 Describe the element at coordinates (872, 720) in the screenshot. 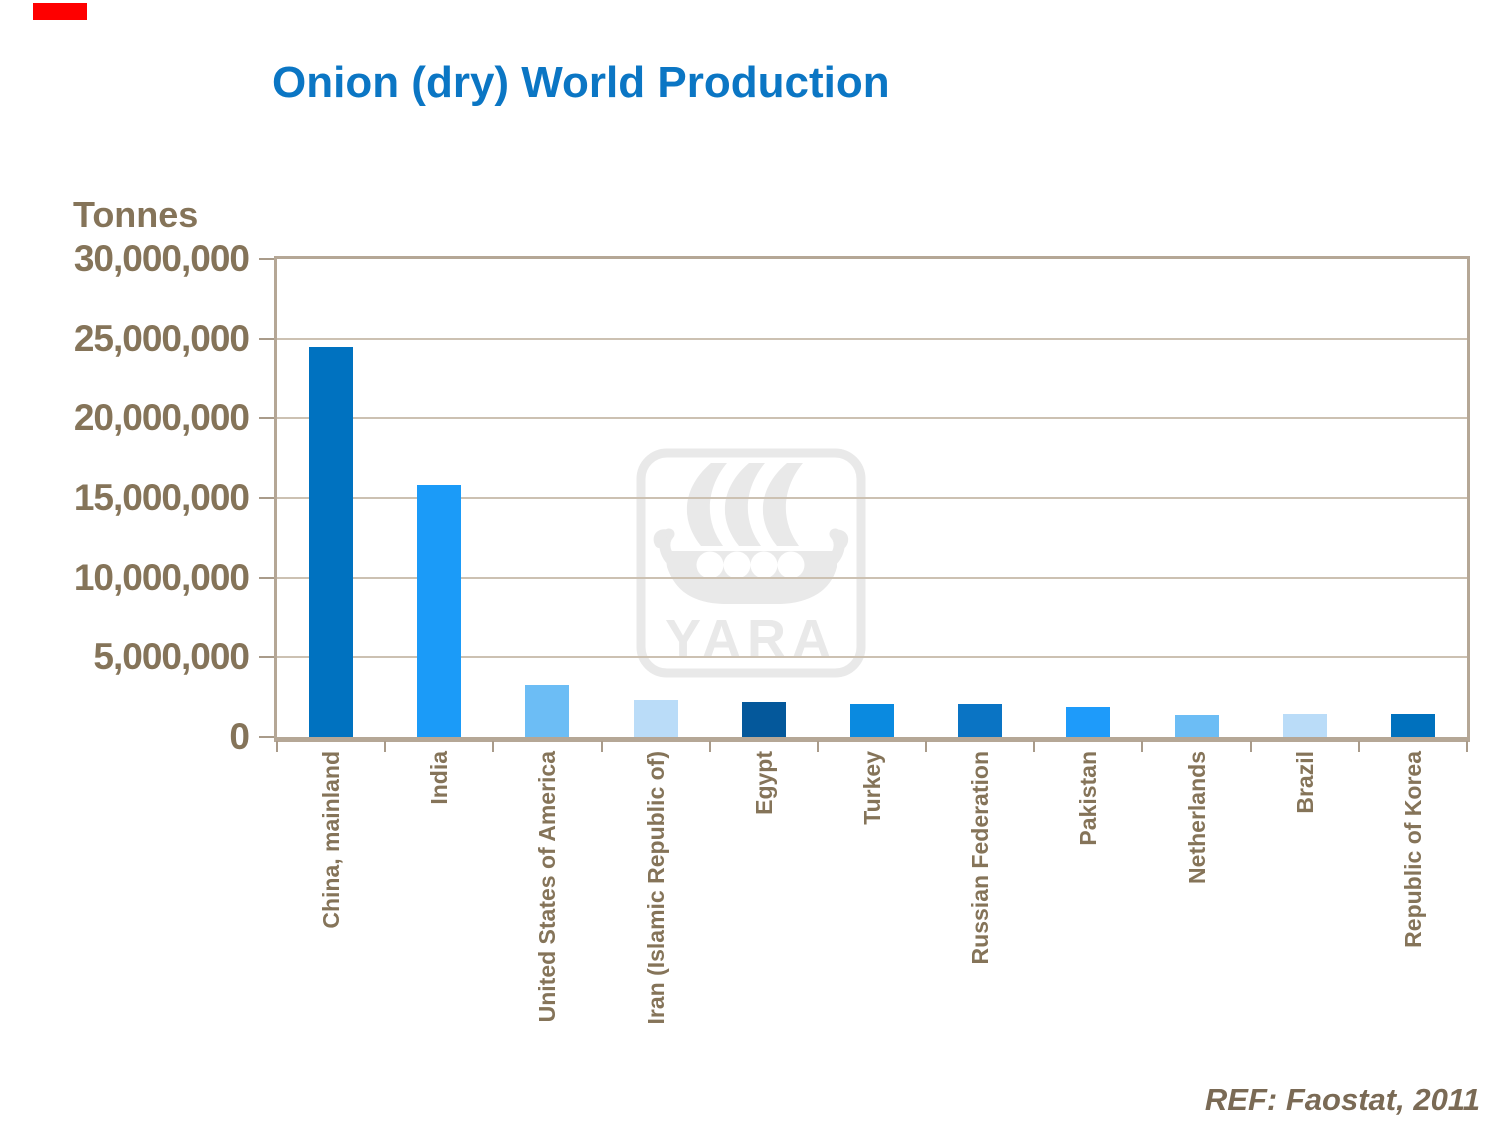

I see `bar-turkey` at that location.